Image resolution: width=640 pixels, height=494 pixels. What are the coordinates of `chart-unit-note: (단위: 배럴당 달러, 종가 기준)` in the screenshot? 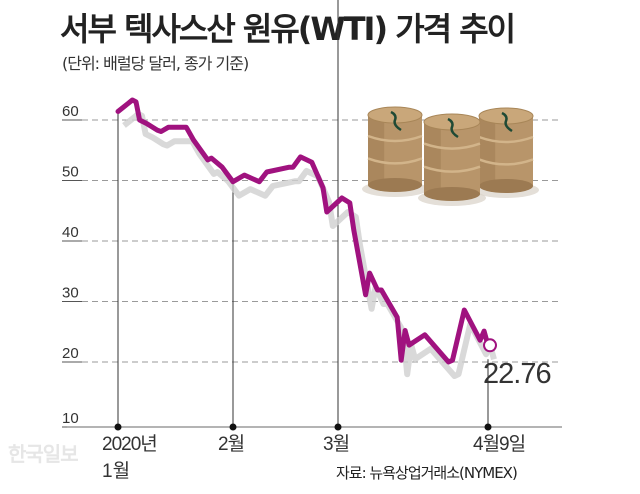 It's located at (155, 63).